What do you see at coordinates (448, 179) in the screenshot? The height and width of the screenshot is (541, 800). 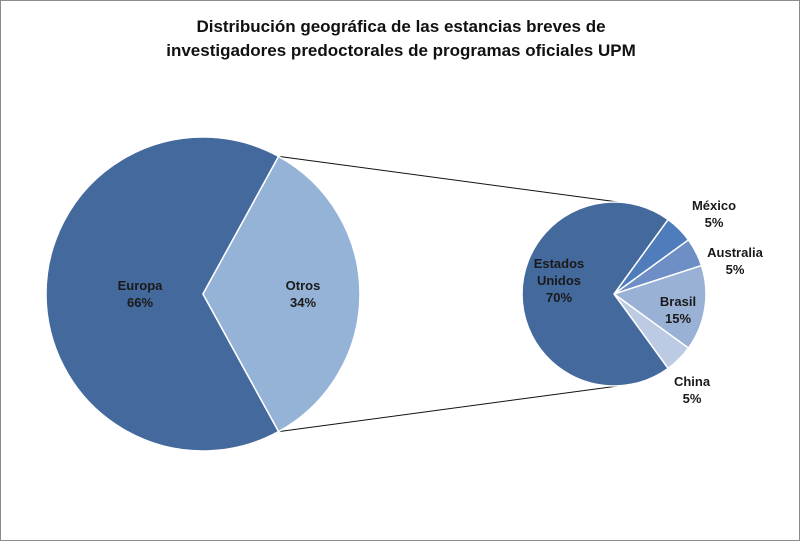 I see `connector-line-top` at bounding box center [448, 179].